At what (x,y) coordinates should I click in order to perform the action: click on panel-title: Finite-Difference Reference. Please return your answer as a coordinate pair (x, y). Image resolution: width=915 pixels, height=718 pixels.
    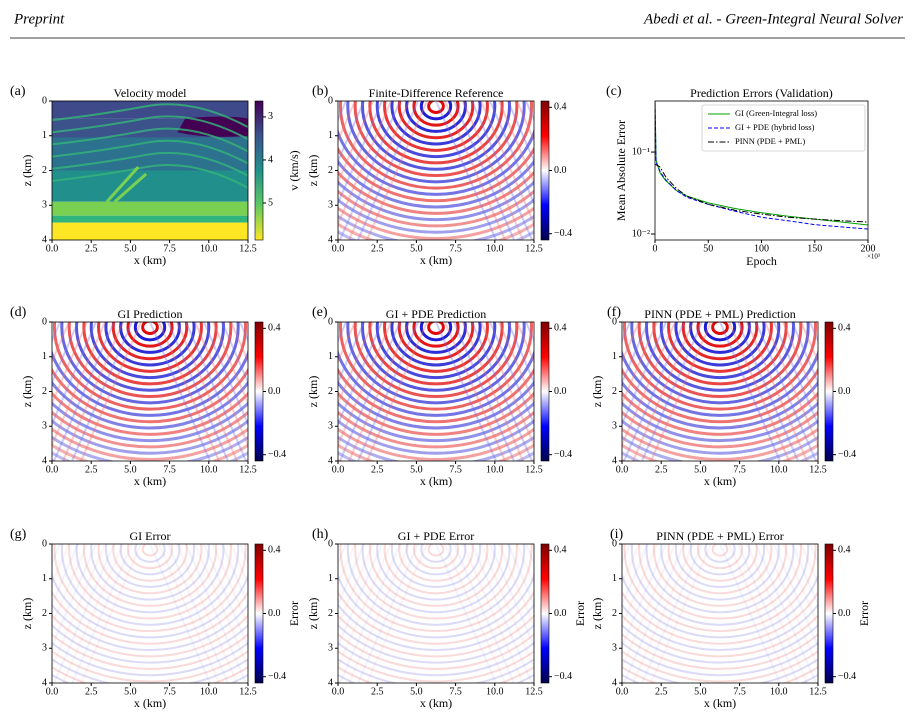
    Looking at the image, I should click on (436, 93).